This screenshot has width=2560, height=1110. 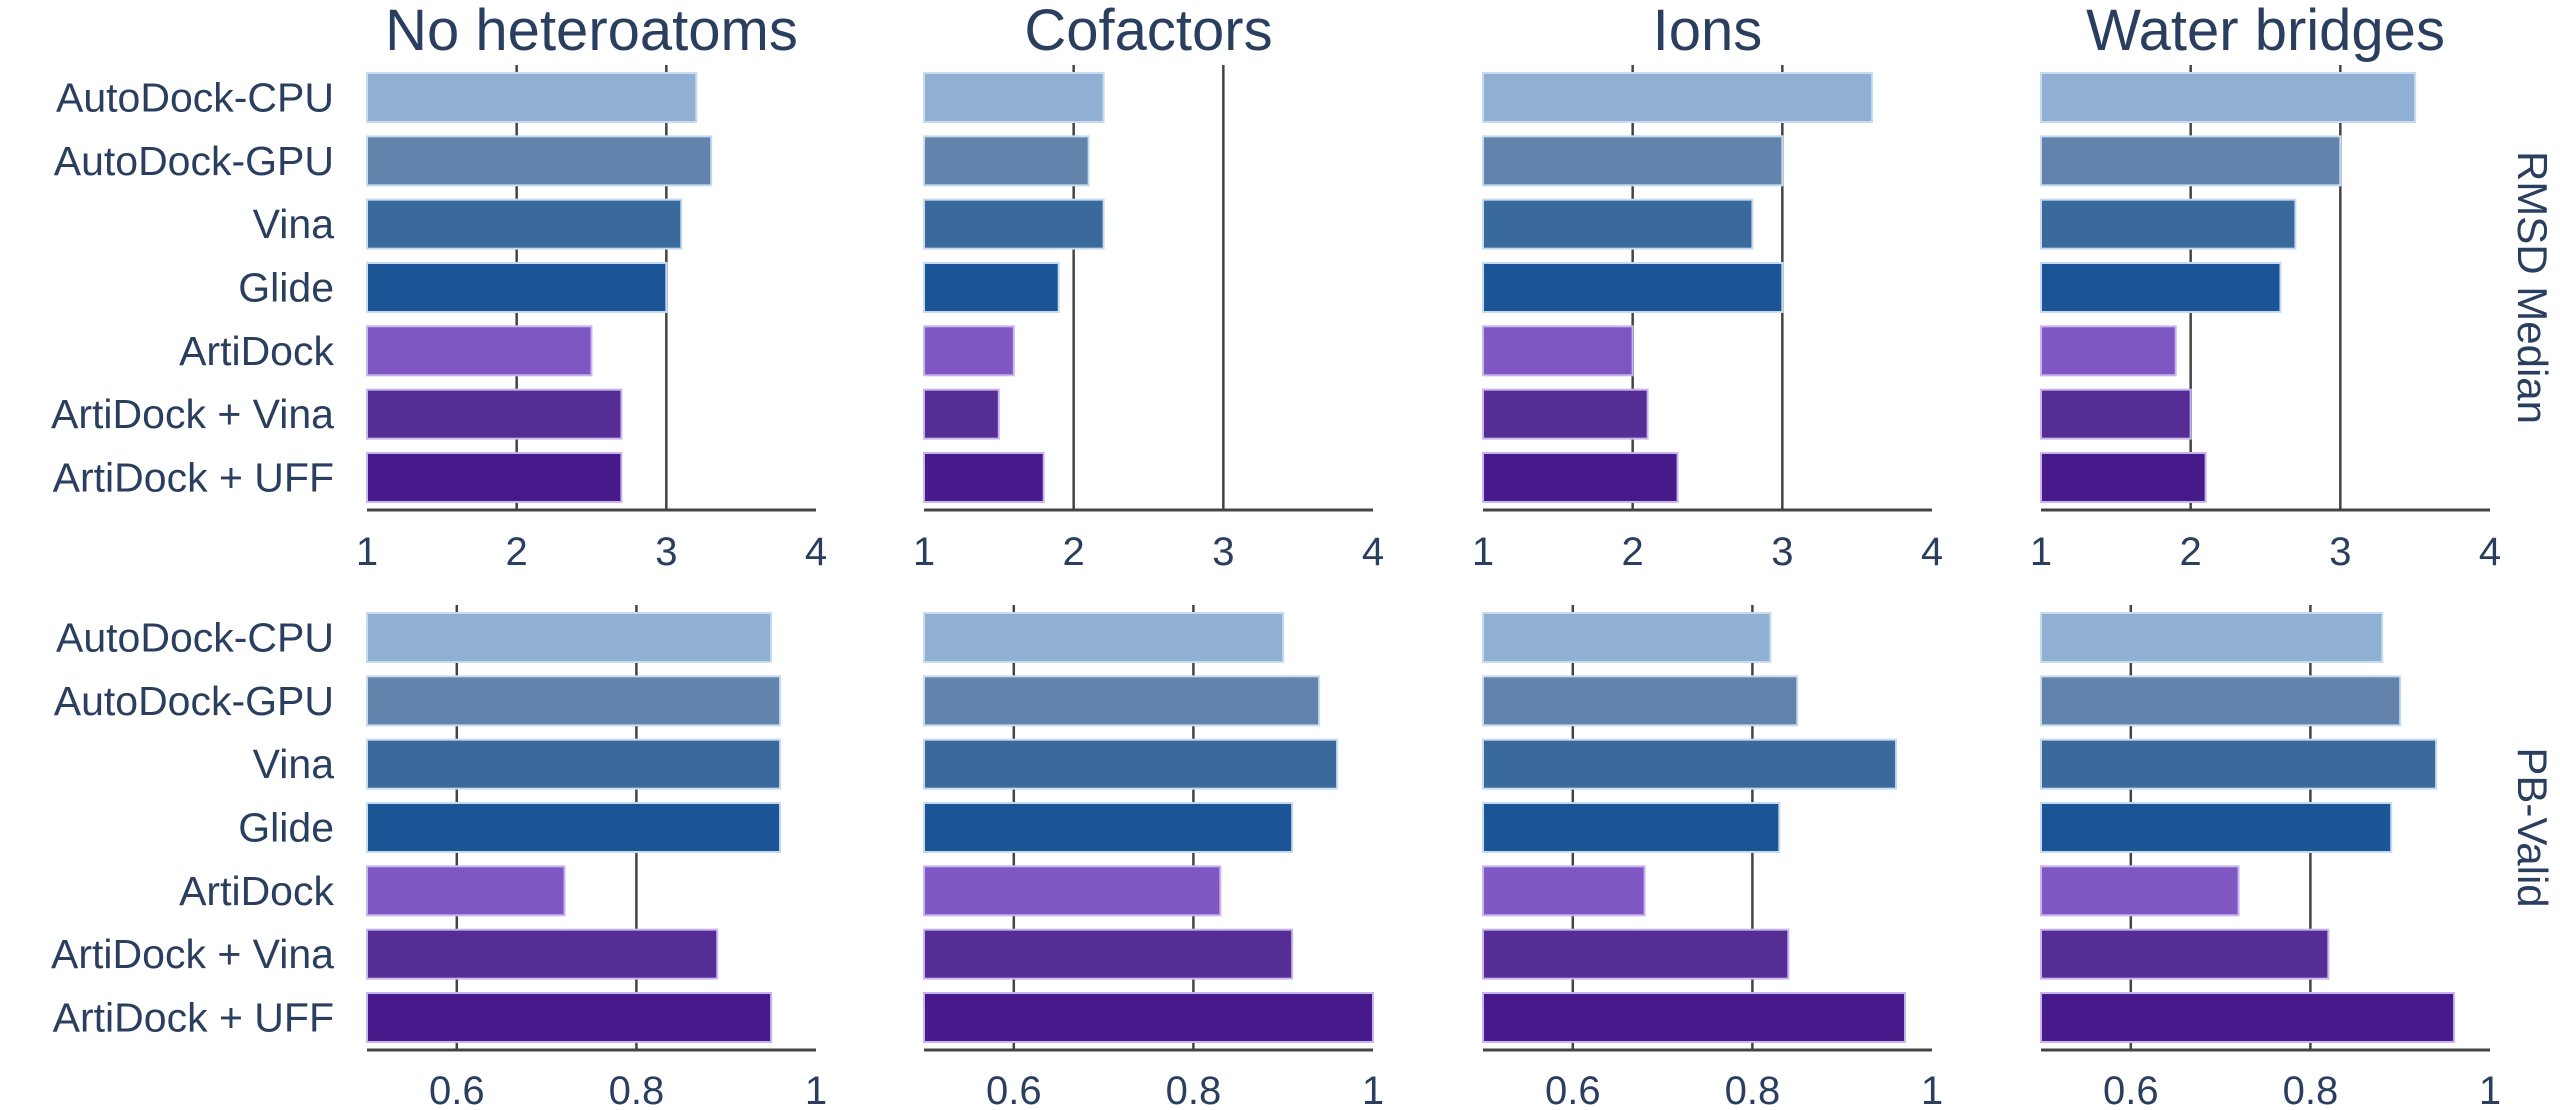 I want to click on panel-rmsd-median-water-bridges: 1 2 3 4, so click(x=2265, y=319).